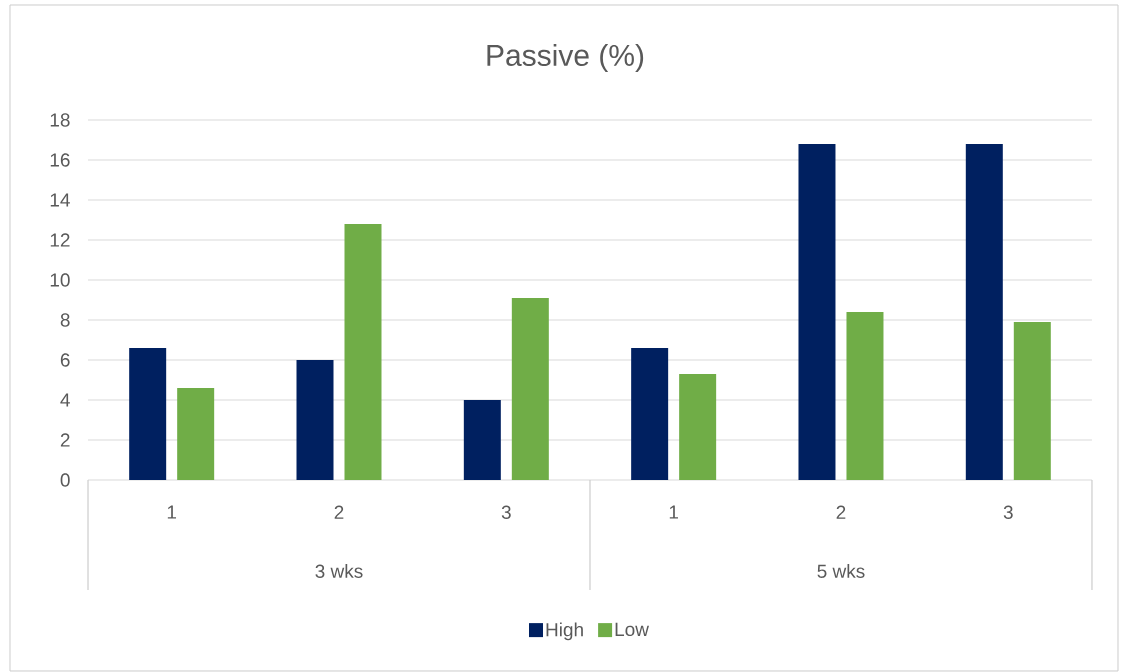 The image size is (1130, 672). I want to click on y-tick-label: 16, so click(60, 160).